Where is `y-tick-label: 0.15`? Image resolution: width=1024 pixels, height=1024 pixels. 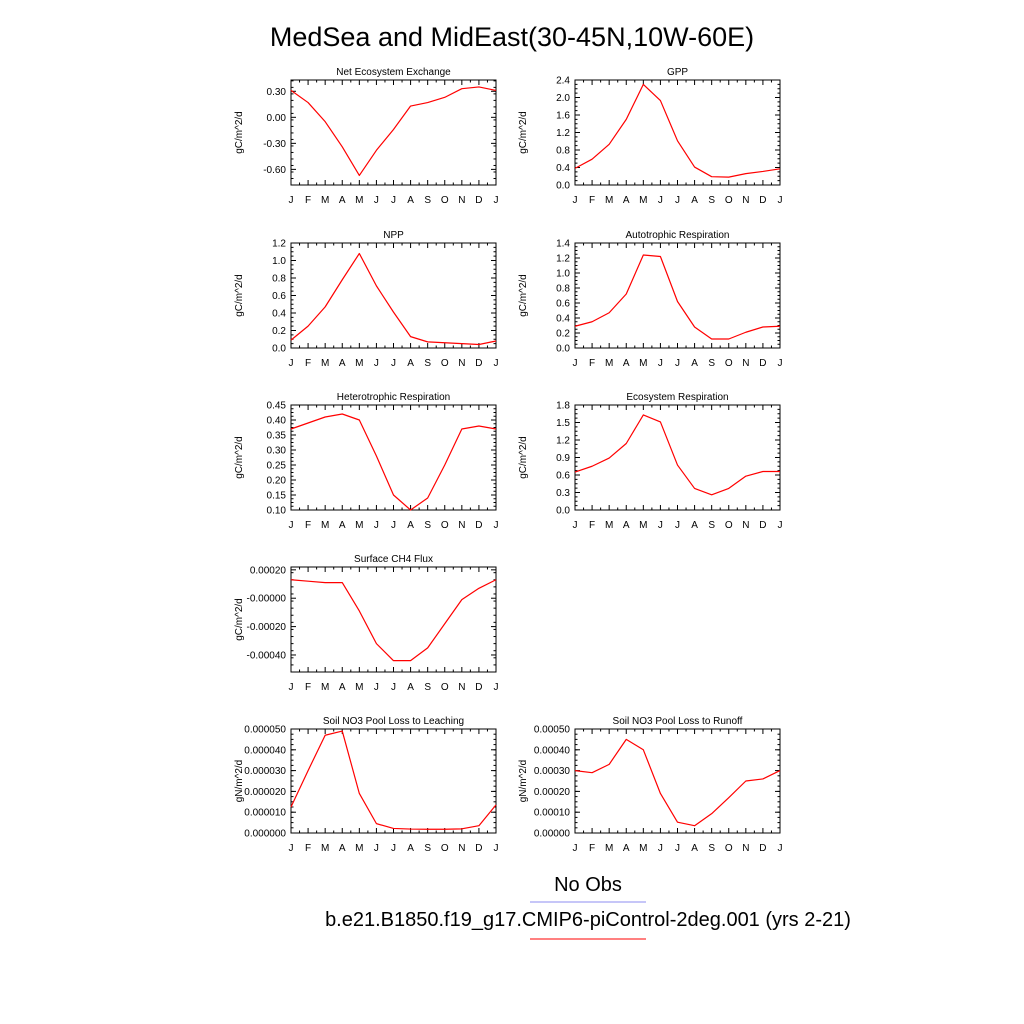 y-tick-label: 0.15 is located at coordinates (277, 496).